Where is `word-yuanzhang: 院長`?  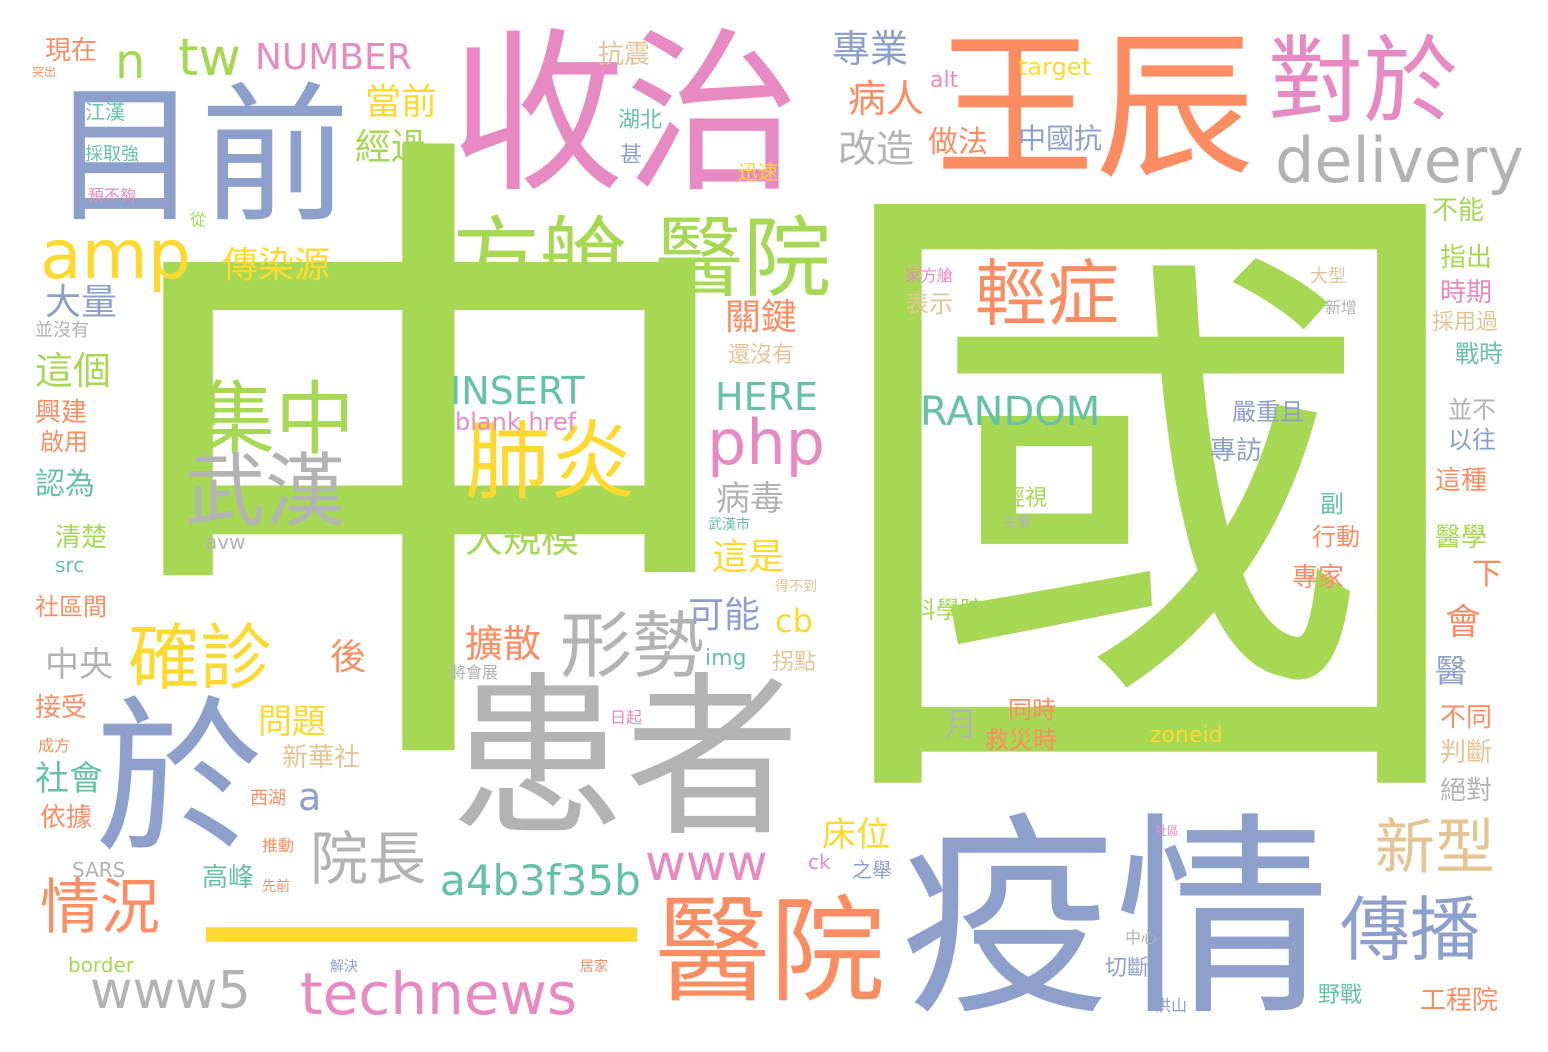 word-yuanzhang: 院長 is located at coordinates (368, 859).